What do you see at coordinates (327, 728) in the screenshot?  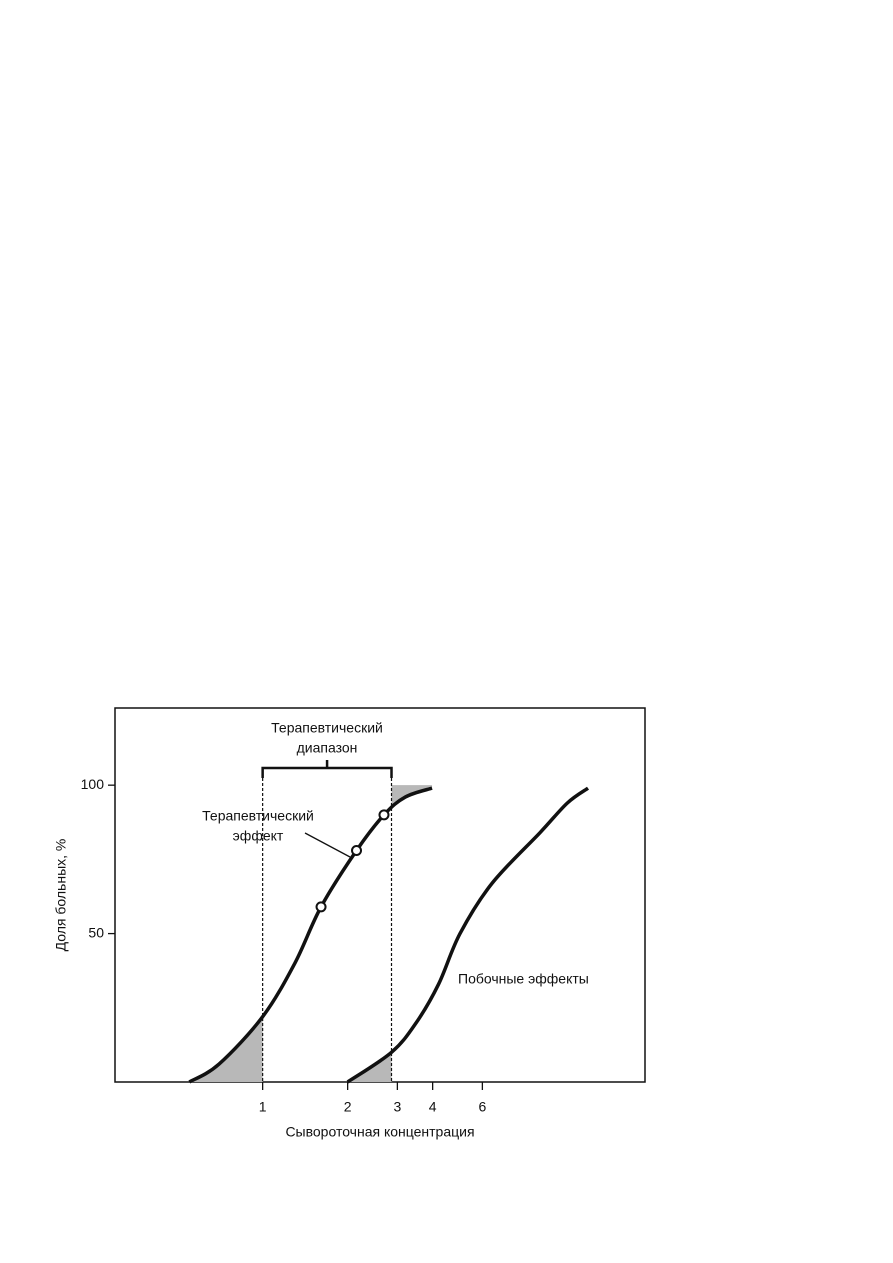 I see `range-label: Терапевтический` at bounding box center [327, 728].